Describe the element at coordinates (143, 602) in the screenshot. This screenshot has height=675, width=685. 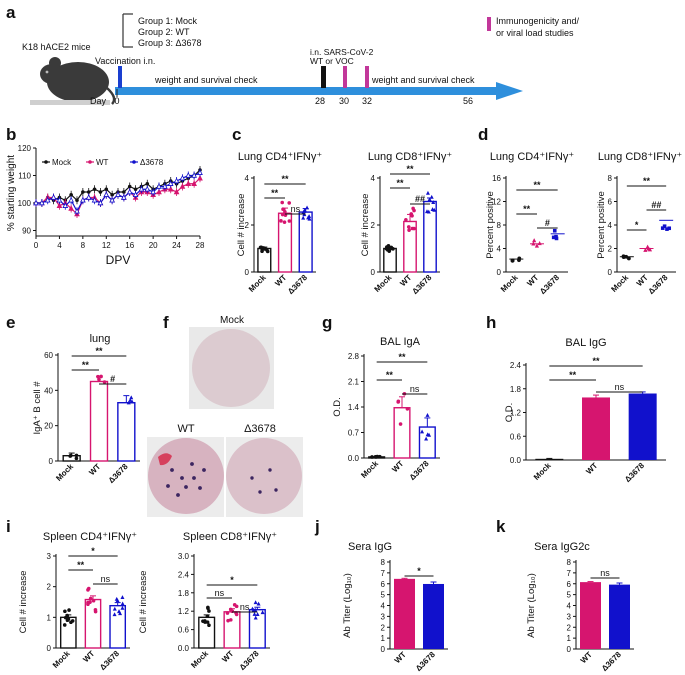
I see `y-axis-label: Cell # increase` at that location.